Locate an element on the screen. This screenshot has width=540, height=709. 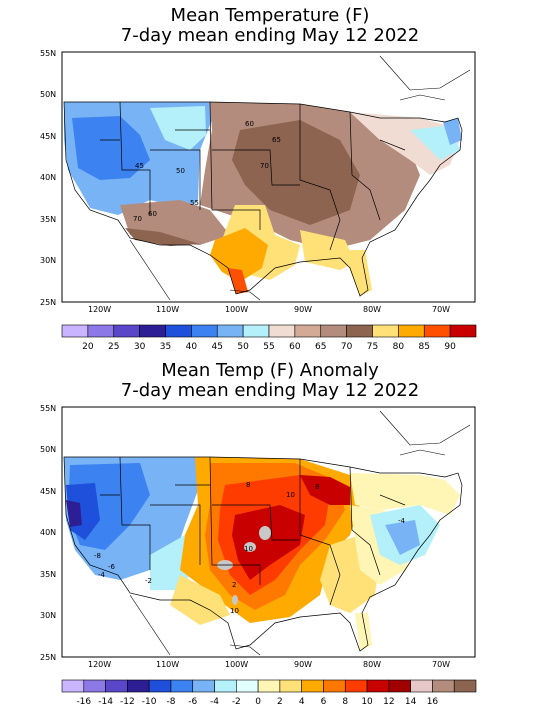
contour-label: -8 is located at coordinates (97, 556).